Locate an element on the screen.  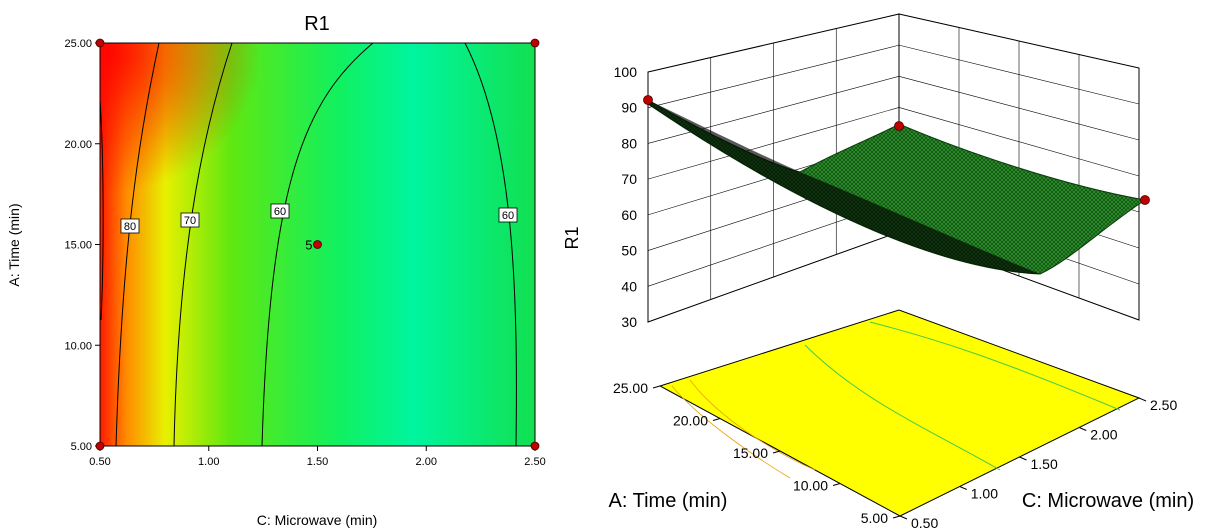
contour-line-60-right is located at coordinates (490, 244).